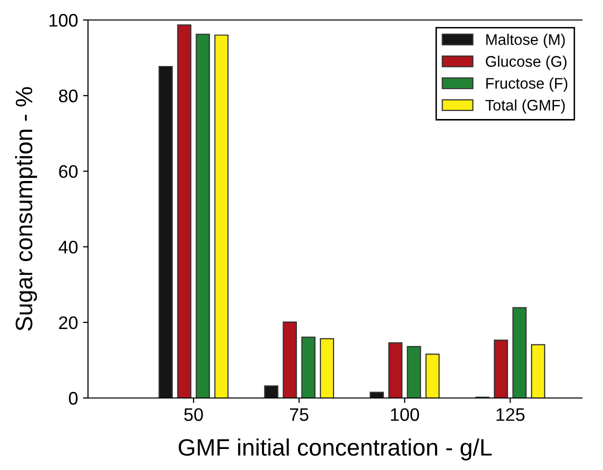  I want to click on y-tick-label: 60, so click(68, 171).